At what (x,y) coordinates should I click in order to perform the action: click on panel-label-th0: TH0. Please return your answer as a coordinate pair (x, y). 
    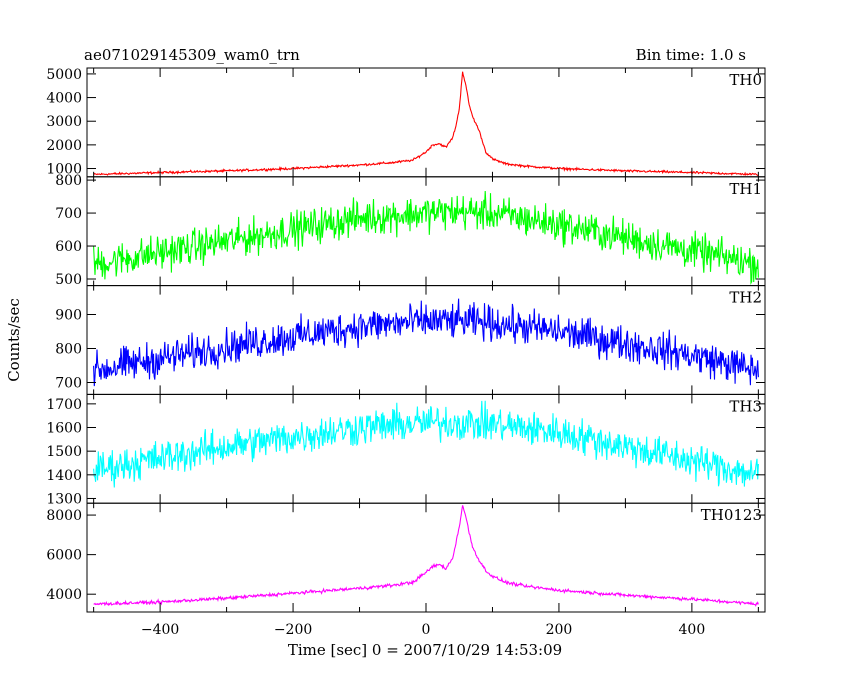
    Looking at the image, I should click on (745, 80).